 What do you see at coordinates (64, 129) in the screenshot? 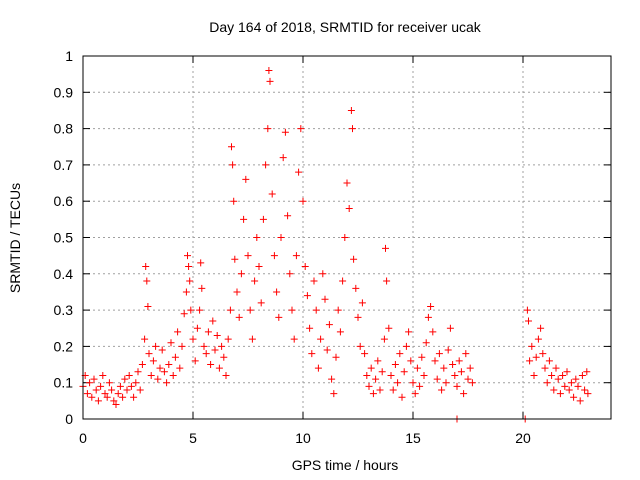
I see `y-tick-label: 0.8` at bounding box center [64, 129].